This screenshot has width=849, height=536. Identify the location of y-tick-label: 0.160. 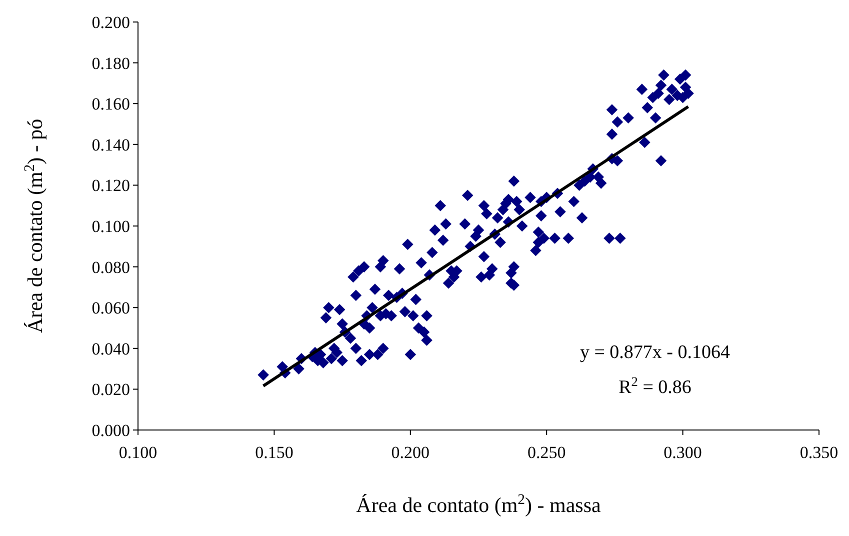
(111, 104).